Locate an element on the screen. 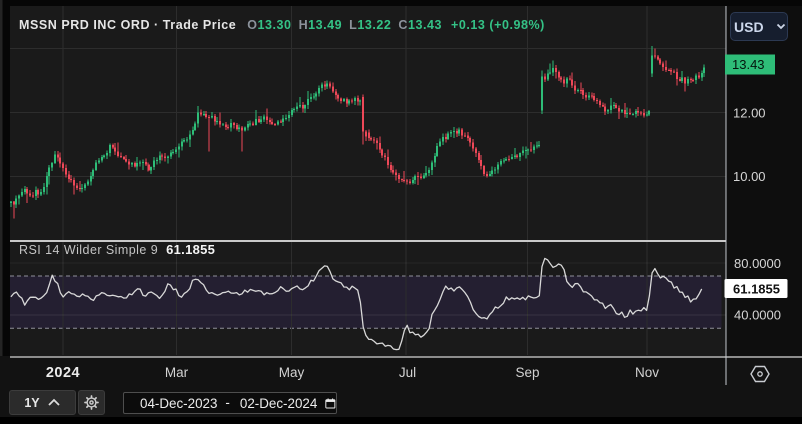  svg-text: 12.00 is located at coordinates (749, 113).